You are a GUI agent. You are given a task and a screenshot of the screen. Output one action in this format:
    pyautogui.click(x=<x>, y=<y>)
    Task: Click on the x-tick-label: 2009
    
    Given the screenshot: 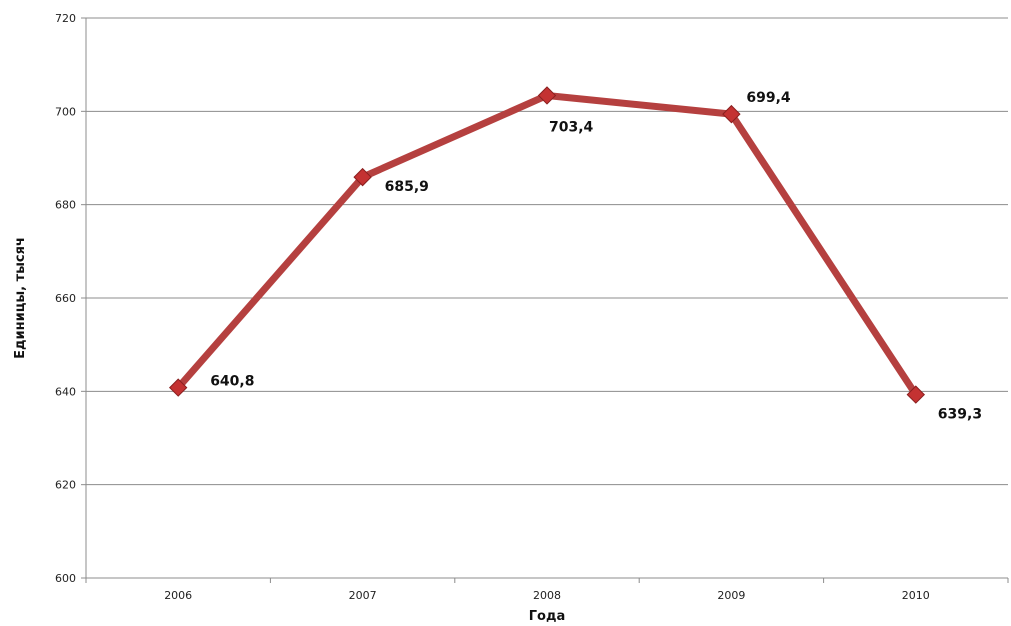 What is the action you would take?
    pyautogui.click(x=731, y=595)
    